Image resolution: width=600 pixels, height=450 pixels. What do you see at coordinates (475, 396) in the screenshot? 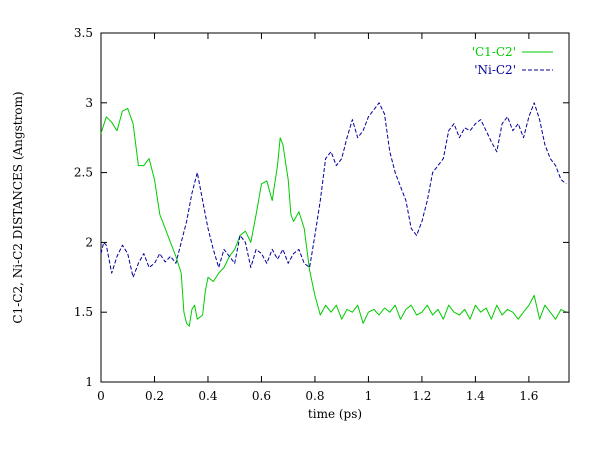
I see `x-tick-label: 1.4` at bounding box center [475, 396].